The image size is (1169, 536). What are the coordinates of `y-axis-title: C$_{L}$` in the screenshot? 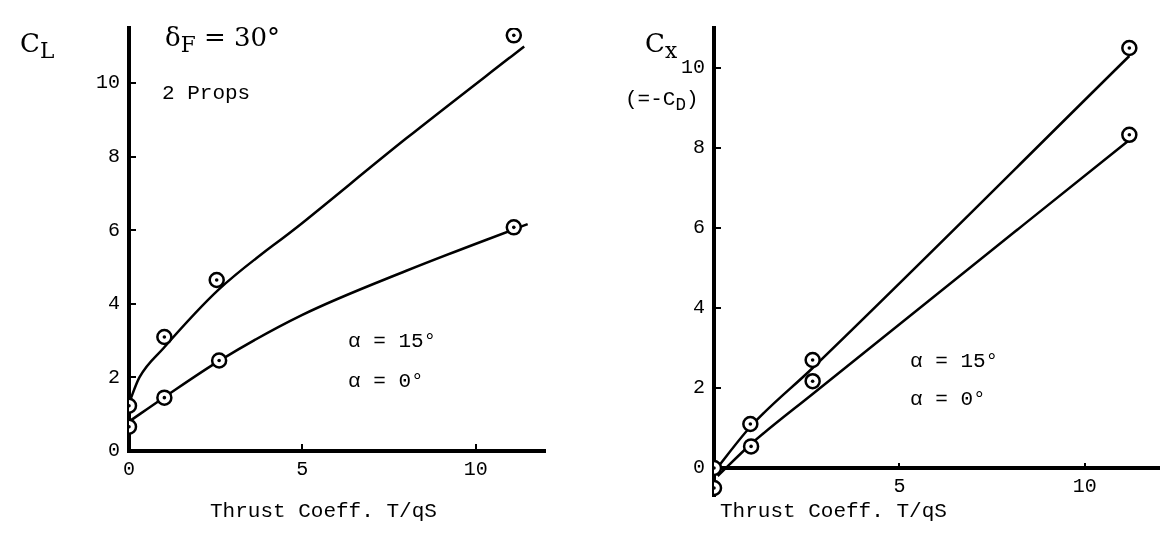 It's located at (37, 46).